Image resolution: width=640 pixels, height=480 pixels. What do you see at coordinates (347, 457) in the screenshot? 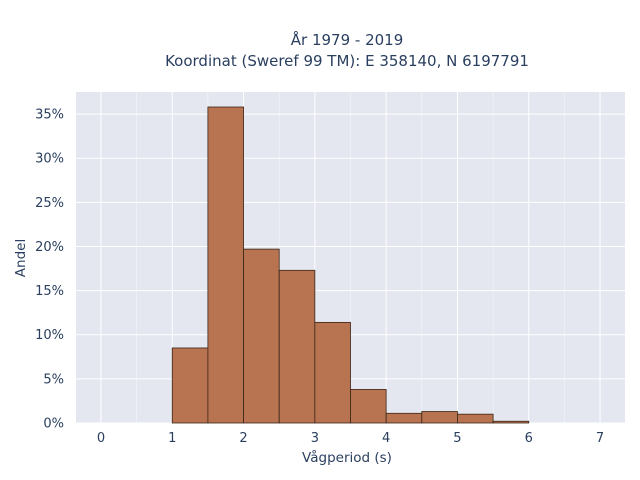
I see `x-axis-title: Vågperiod (s)` at bounding box center [347, 457].